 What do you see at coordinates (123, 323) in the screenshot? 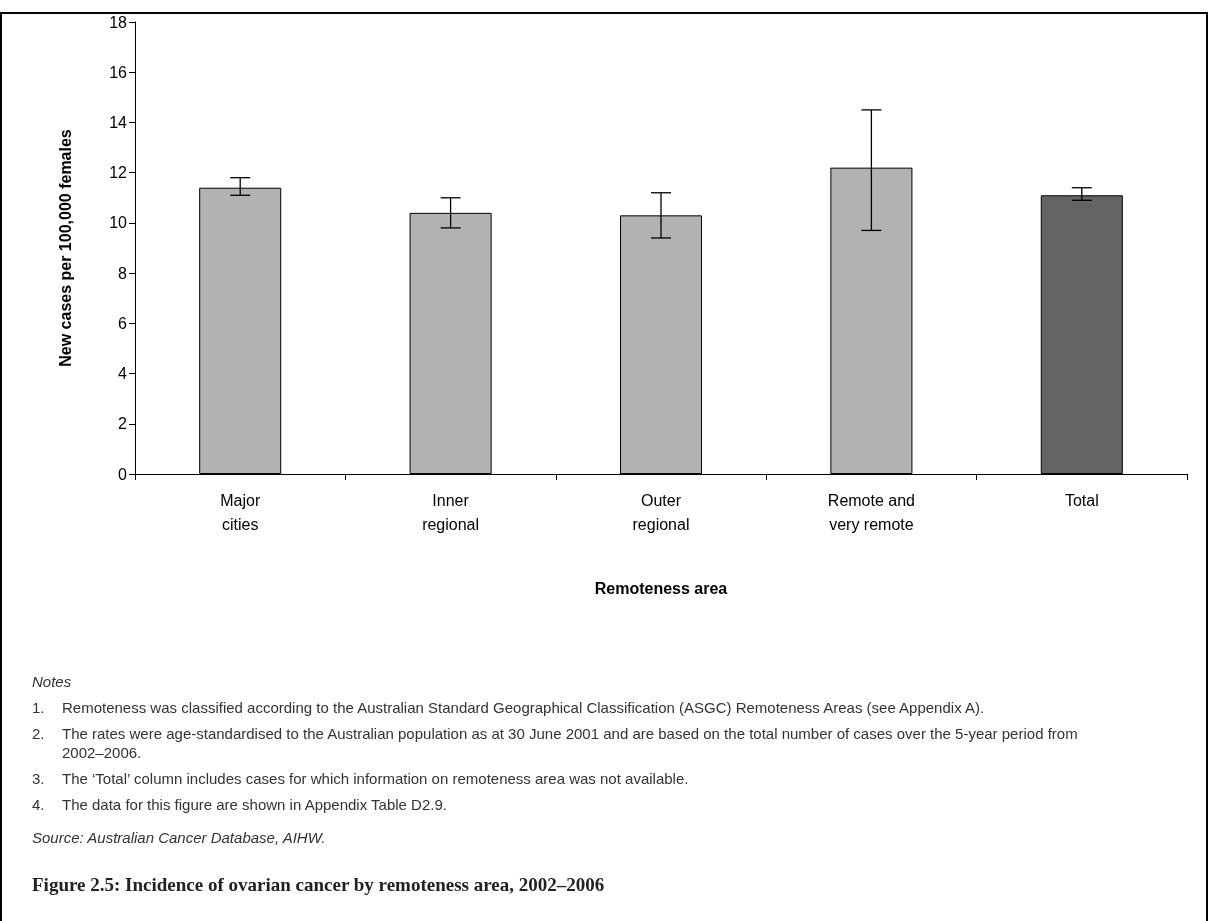
I see `y-tick-label: 6` at bounding box center [123, 323].